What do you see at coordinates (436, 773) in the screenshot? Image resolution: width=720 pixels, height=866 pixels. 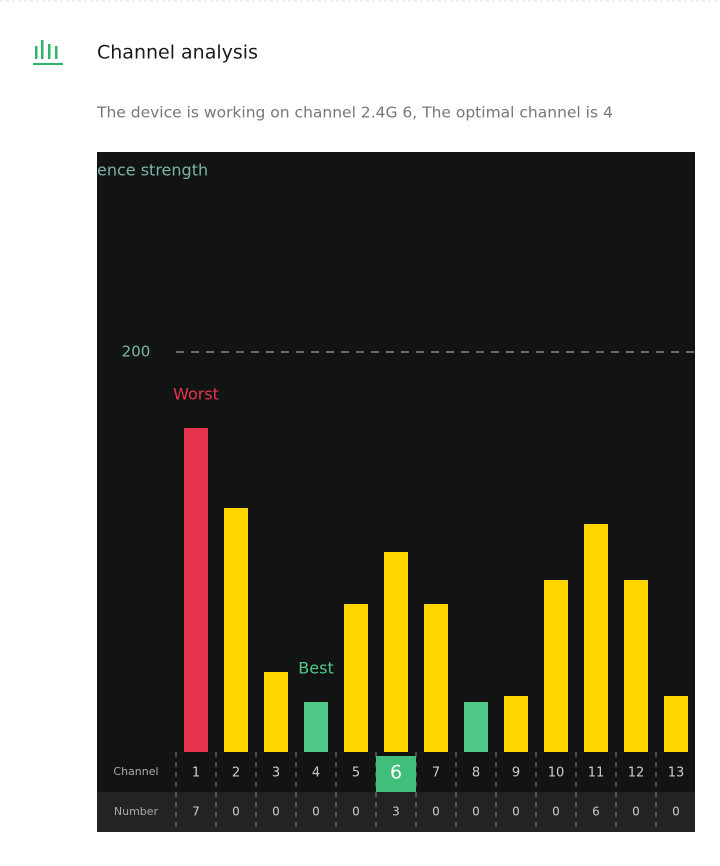 I see `channel-label: 7` at bounding box center [436, 773].